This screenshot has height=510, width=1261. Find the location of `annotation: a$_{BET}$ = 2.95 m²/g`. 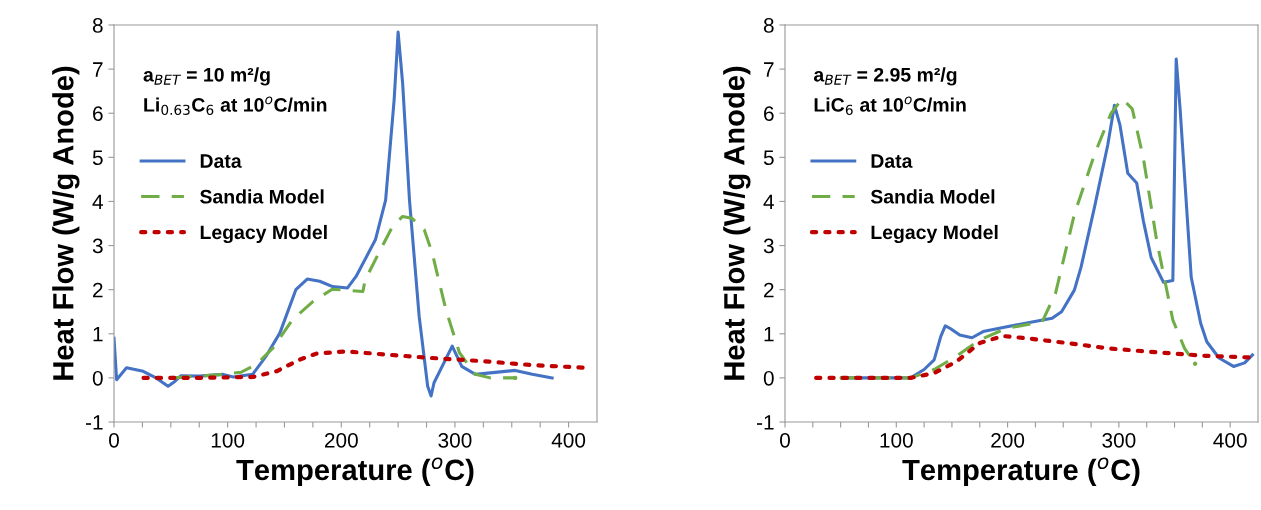

annotation: a$_{BET}$ = 2.95 m²/g is located at coordinates (885, 76).